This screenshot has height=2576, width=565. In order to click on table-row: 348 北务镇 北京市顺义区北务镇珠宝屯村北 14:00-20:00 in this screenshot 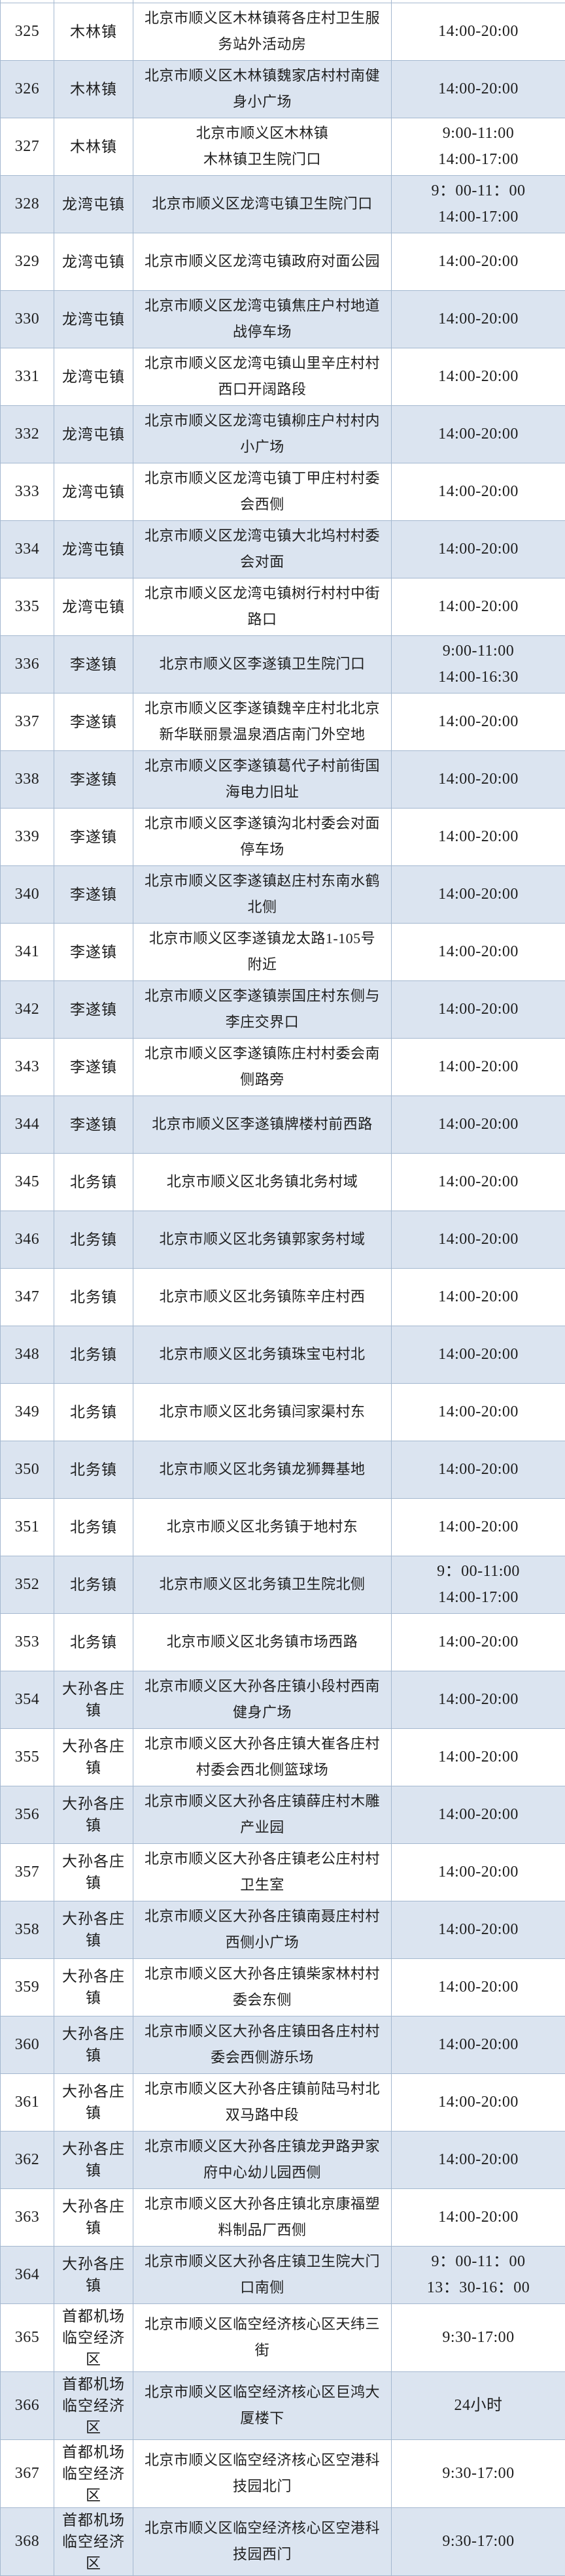, I will do `click(283, 1355)`.